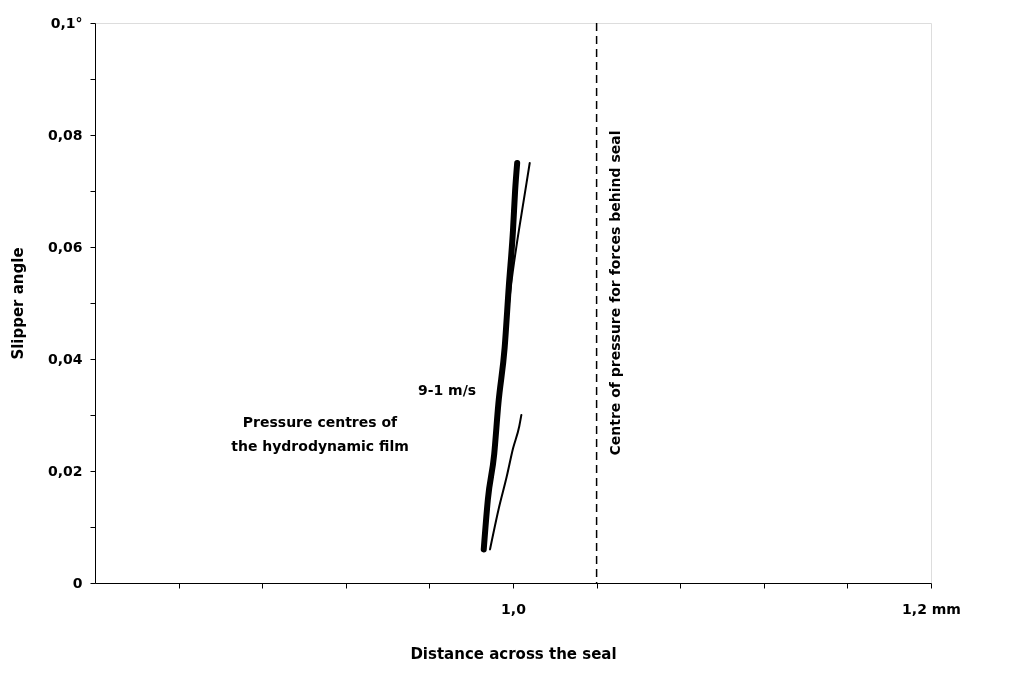 The image size is (1011, 690). Describe the element at coordinates (320, 434) in the screenshot. I see `annotation: Pressure centres of the hydrodynamic film` at that location.